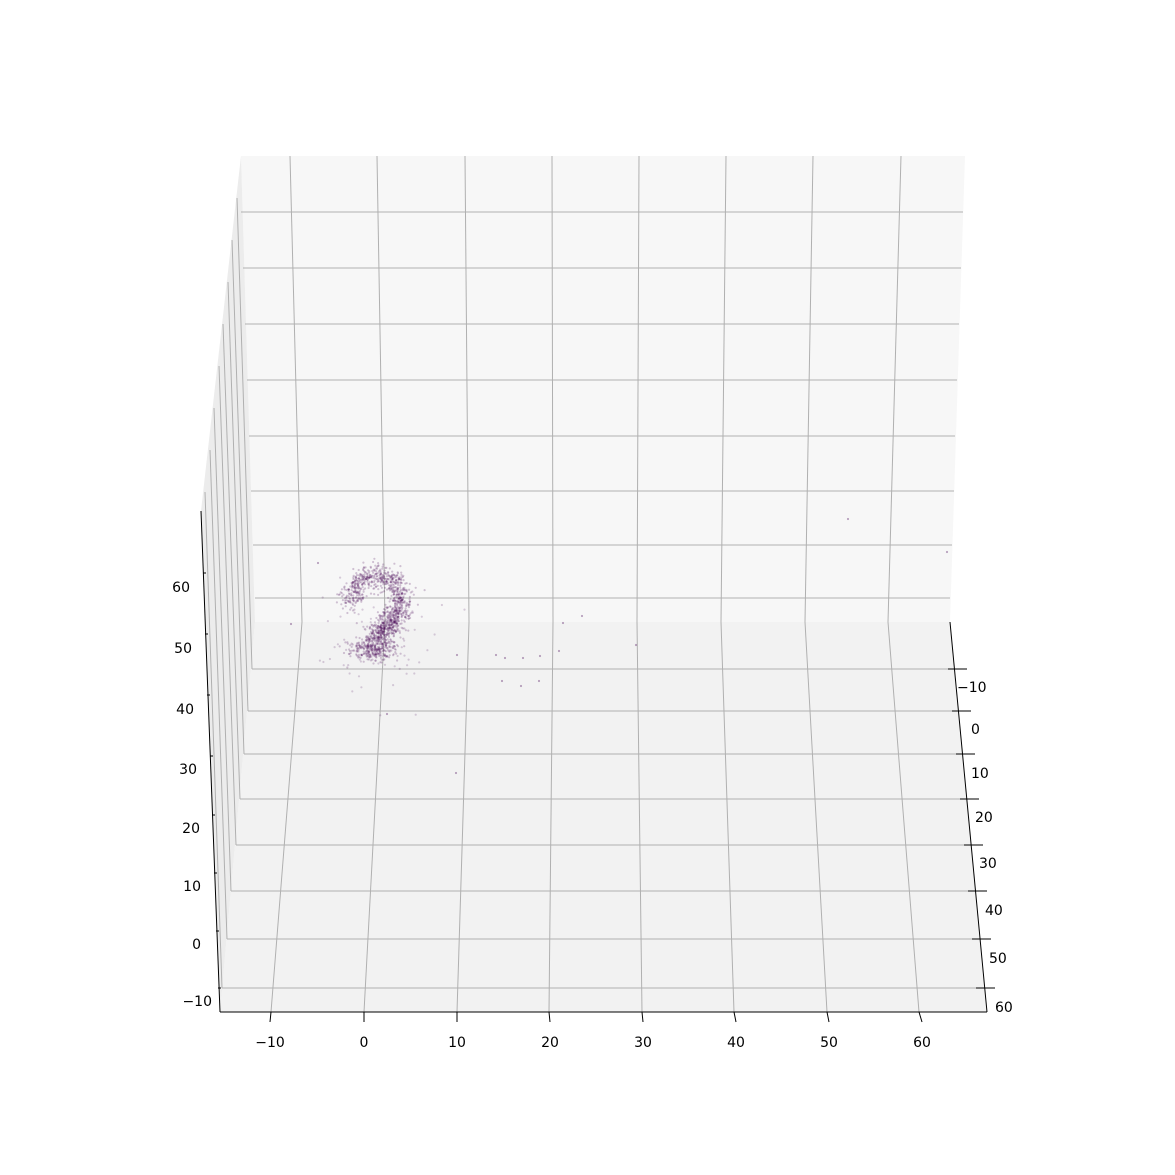 Image resolution: width=1175 pixels, height=1175 pixels. Describe the element at coordinates (922, 1043) in the screenshot. I see `x-tick-label: 60` at that location.